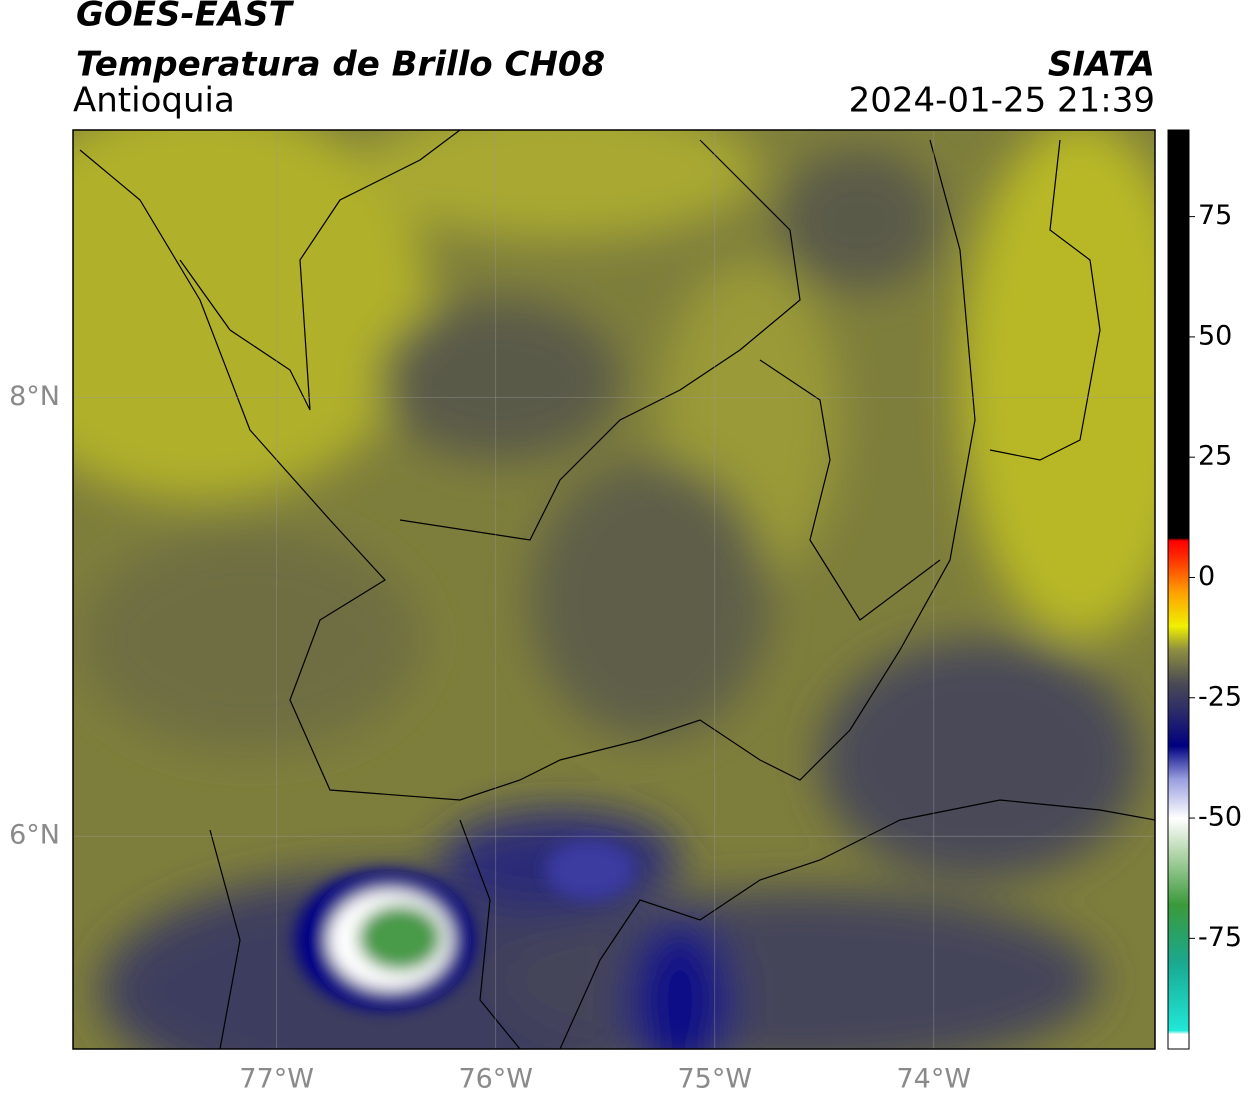 Image resolution: width=1252 pixels, height=1103 pixels. What do you see at coordinates (1215, 215) in the screenshot?
I see `colorbar-label: 75` at bounding box center [1215, 215].